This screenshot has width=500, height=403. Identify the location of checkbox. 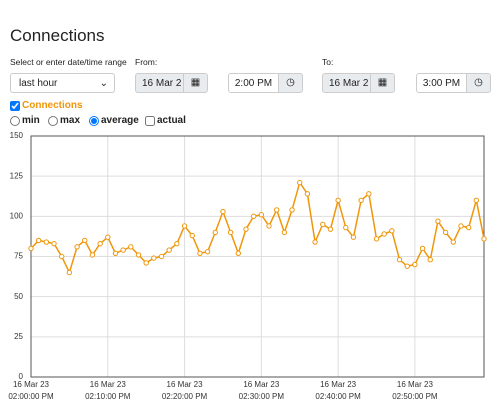
(150, 120).